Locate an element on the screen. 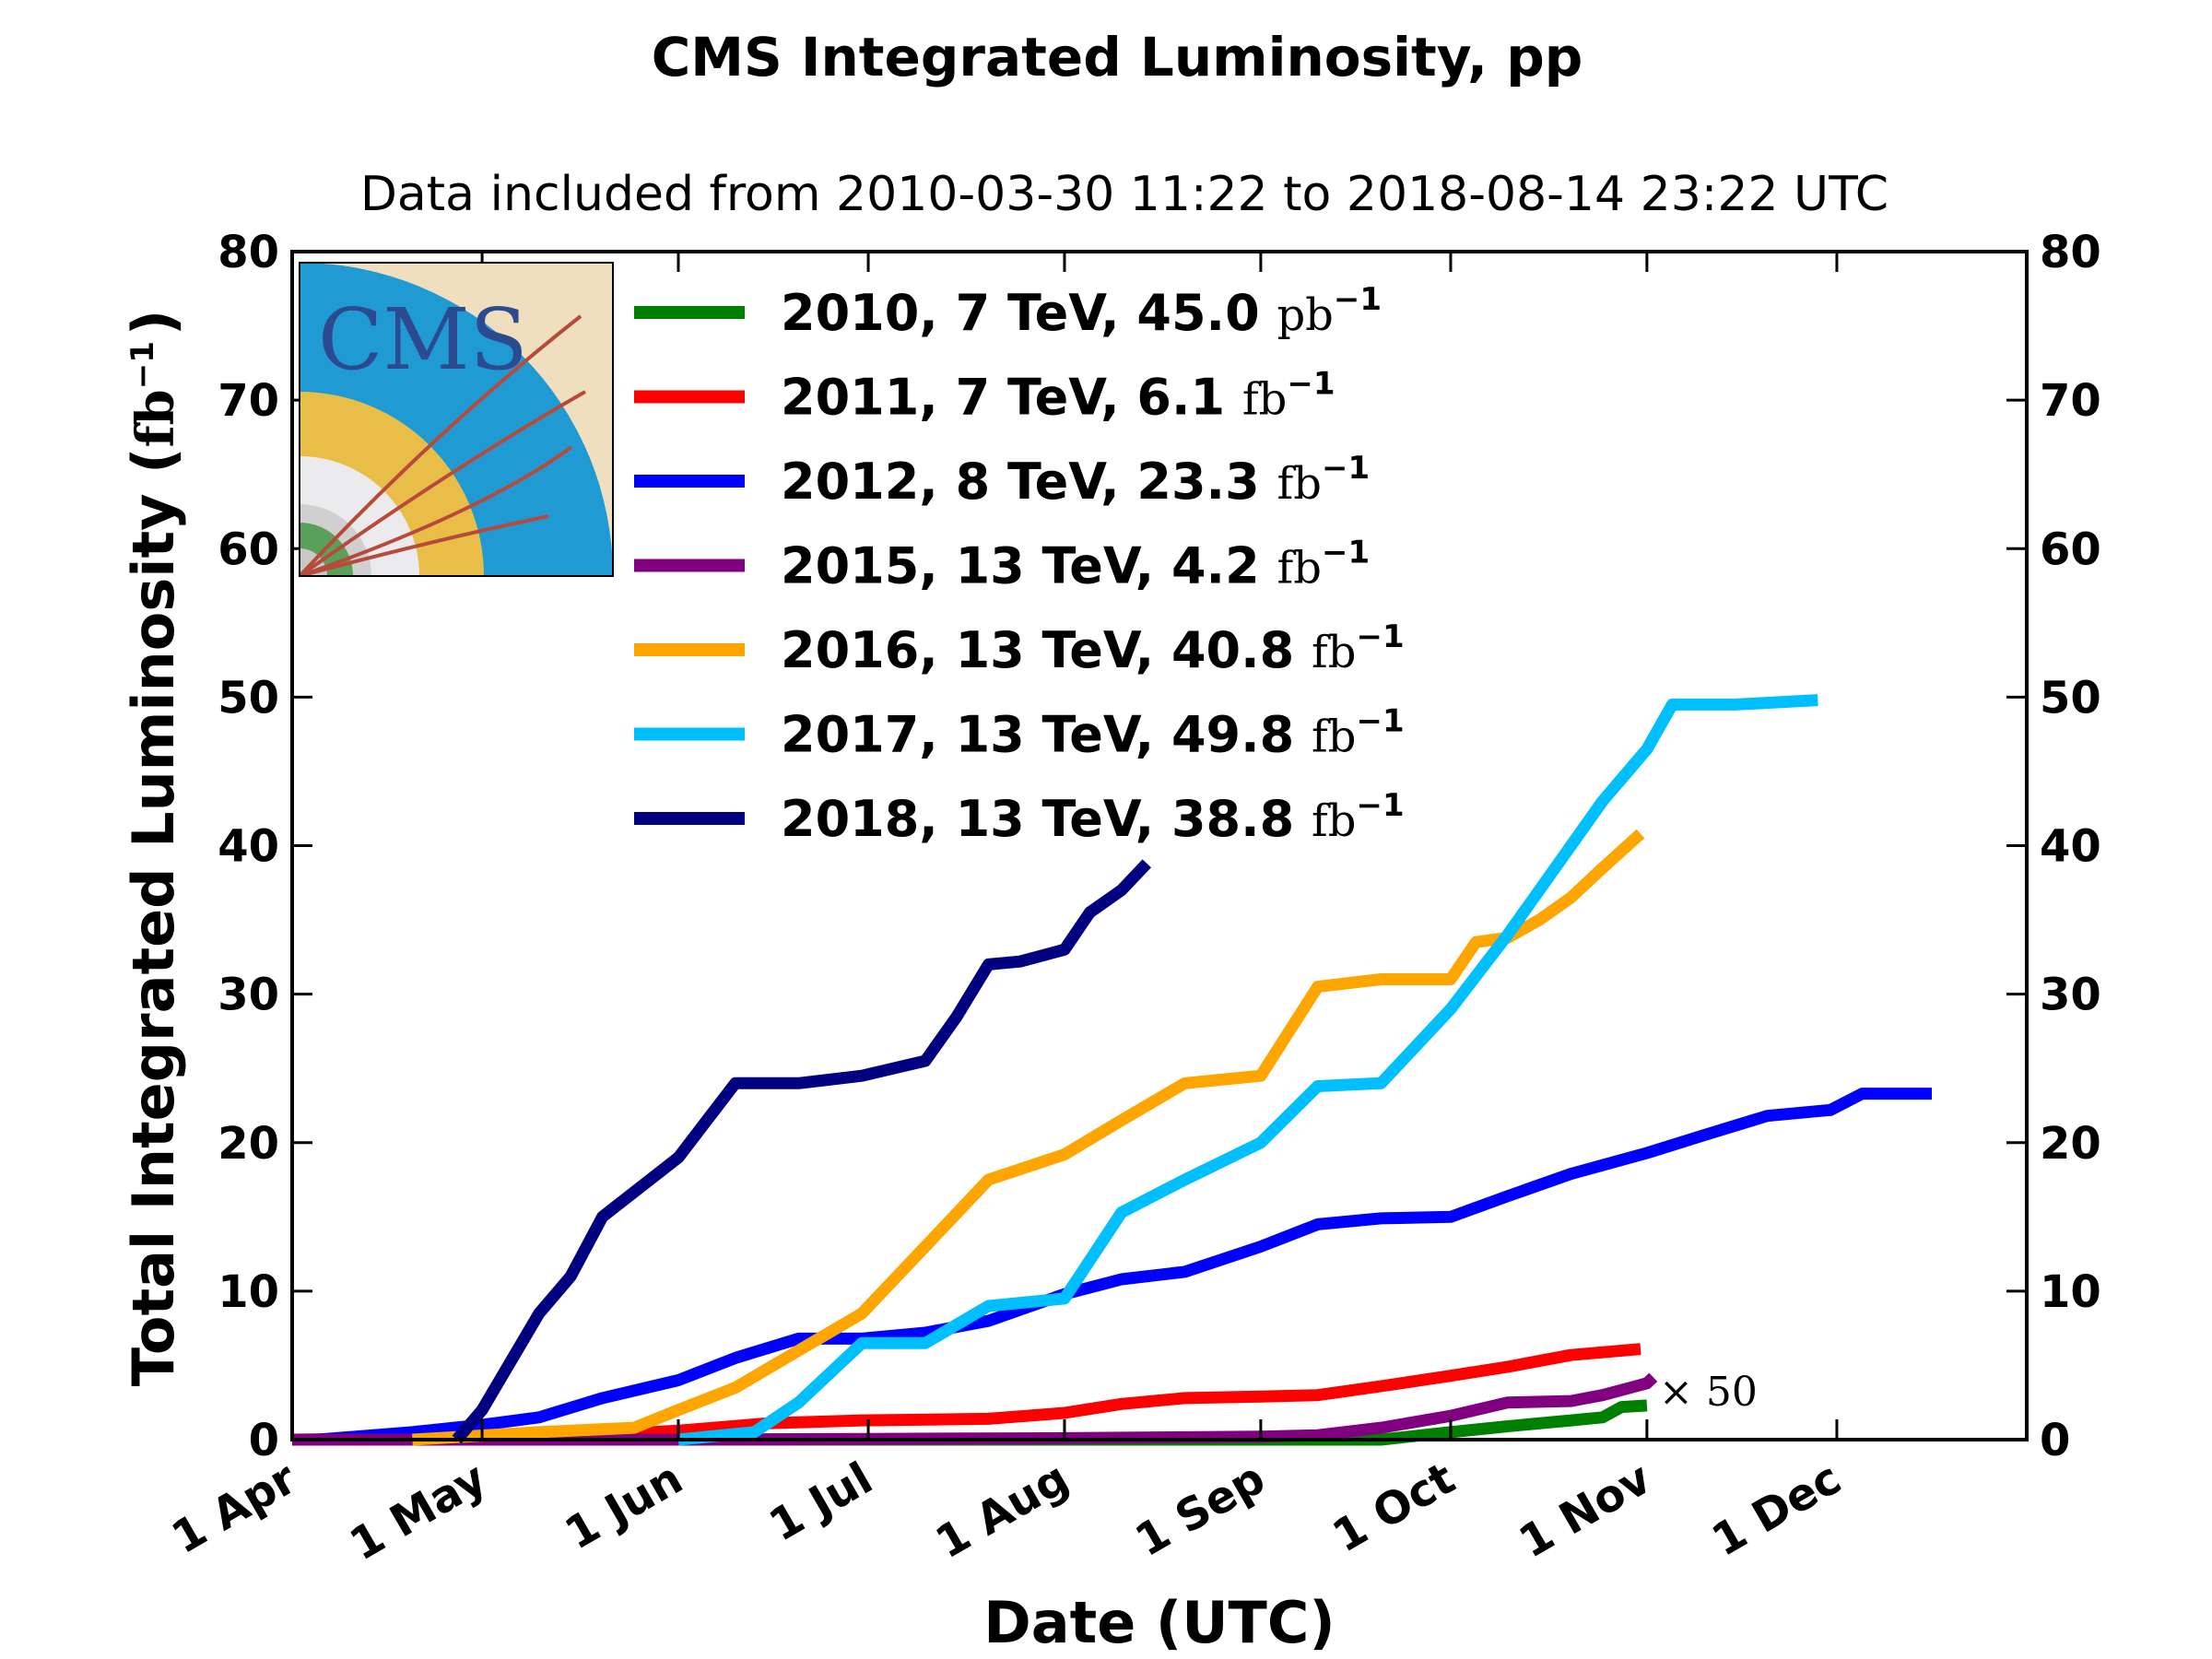 The image size is (2212, 1659). x-tick-label: 1 May is located at coordinates (418, 1512).